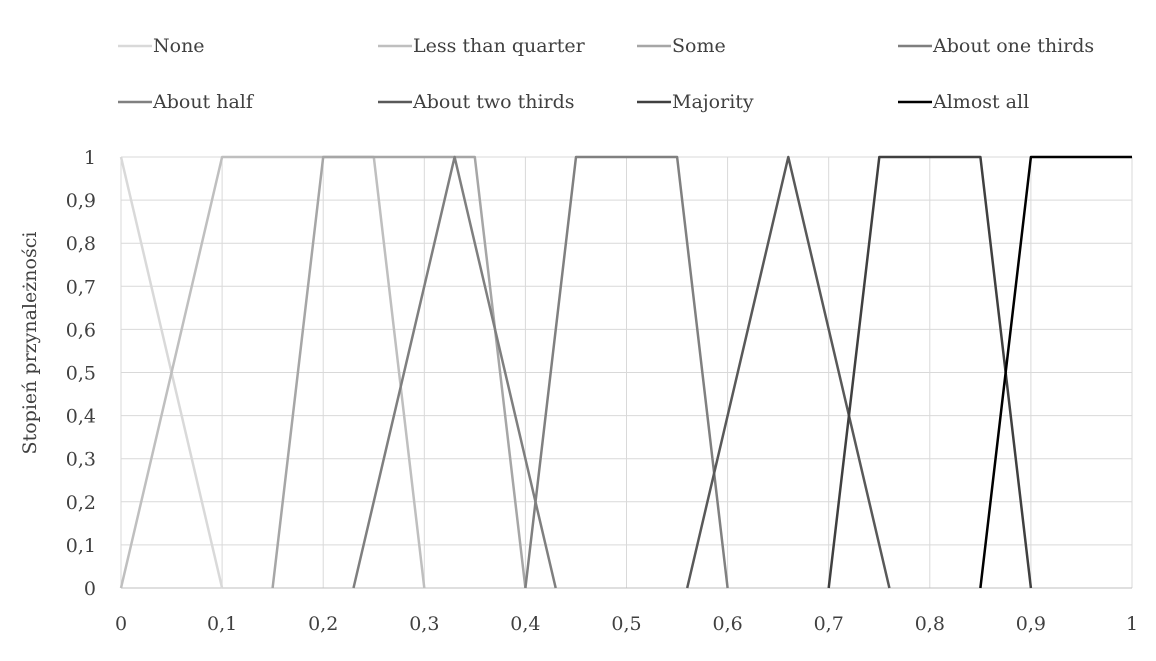 The width and height of the screenshot is (1156, 661). What do you see at coordinates (788, 372) in the screenshot?
I see `series-line-about-two-thirds` at bounding box center [788, 372].